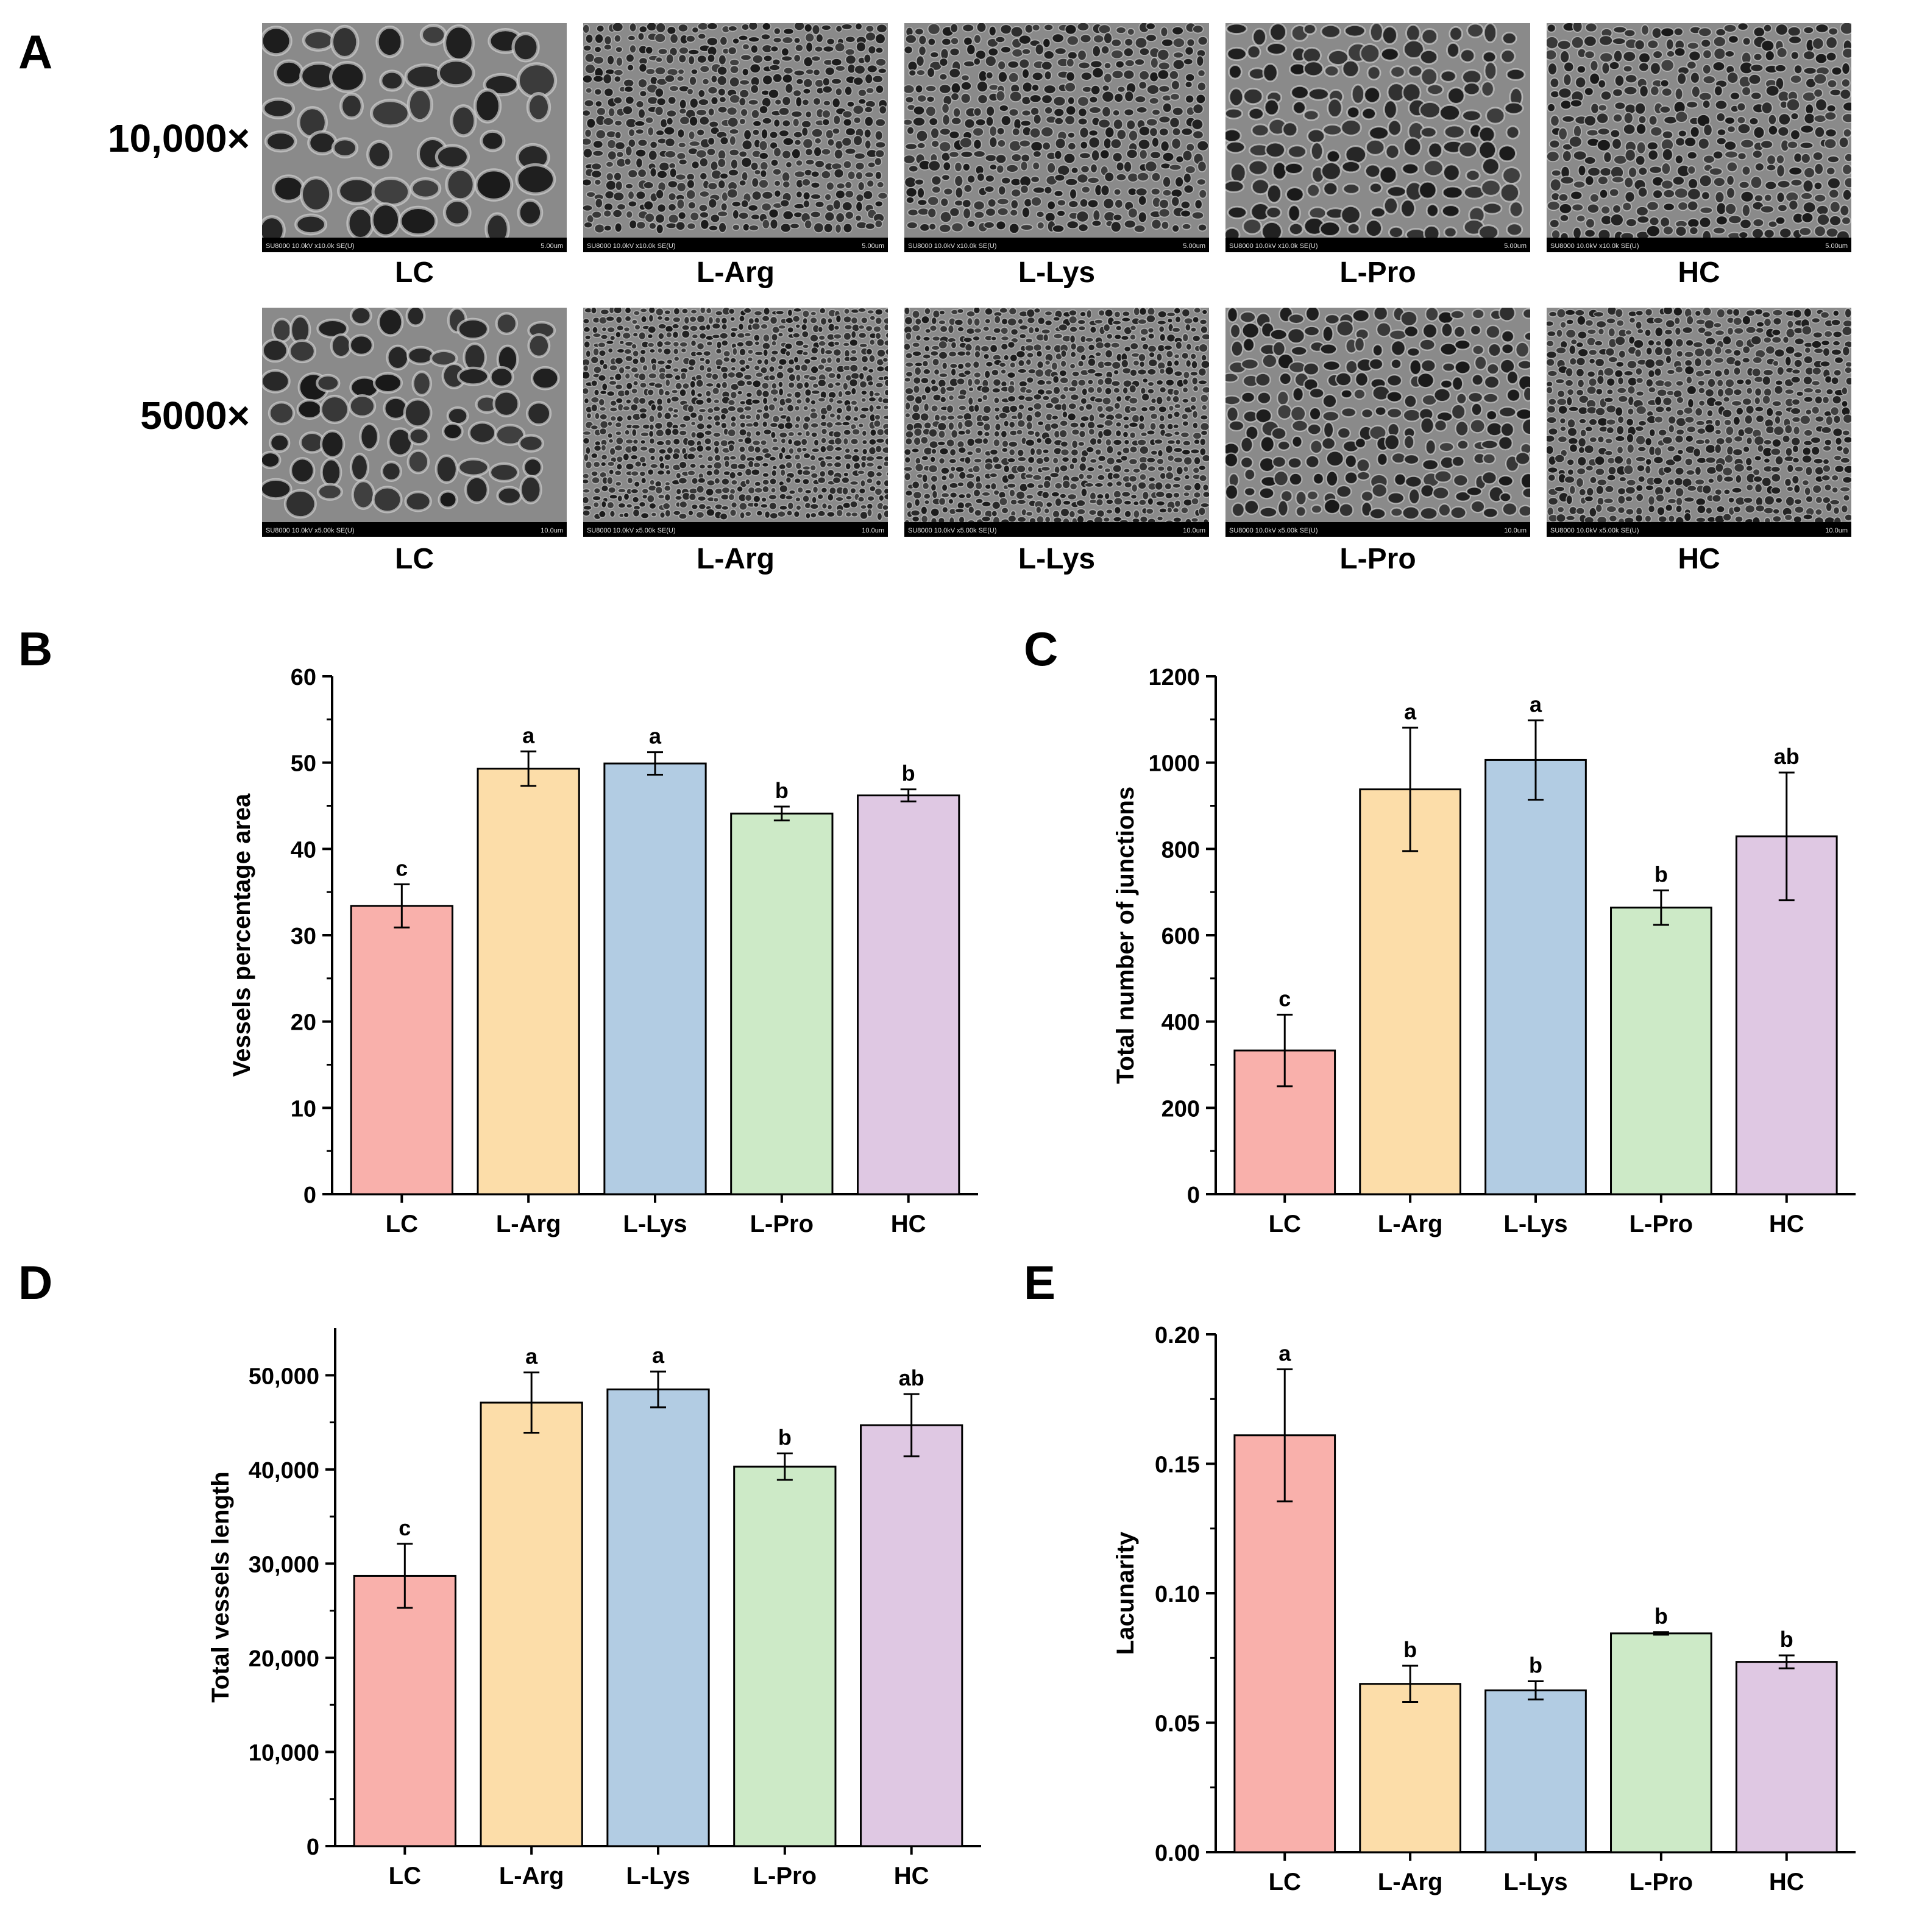 The width and height of the screenshot is (1908, 1932). What do you see at coordinates (303, 936) in the screenshot?
I see `y-tick-label: 30` at bounding box center [303, 936].